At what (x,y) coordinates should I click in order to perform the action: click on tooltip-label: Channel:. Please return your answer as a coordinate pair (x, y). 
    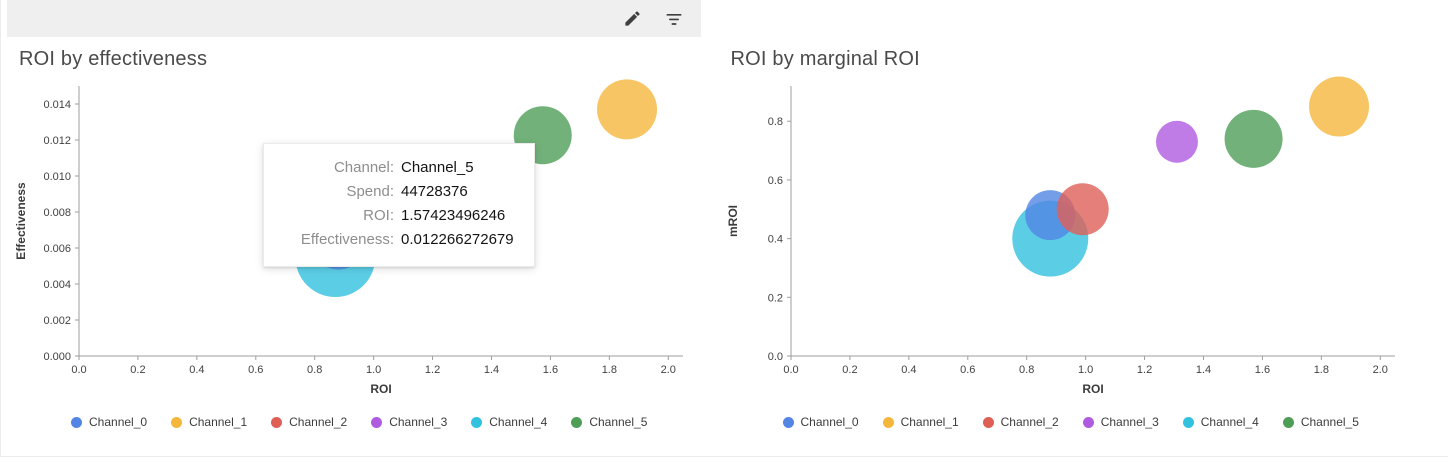
    Looking at the image, I should click on (363, 167).